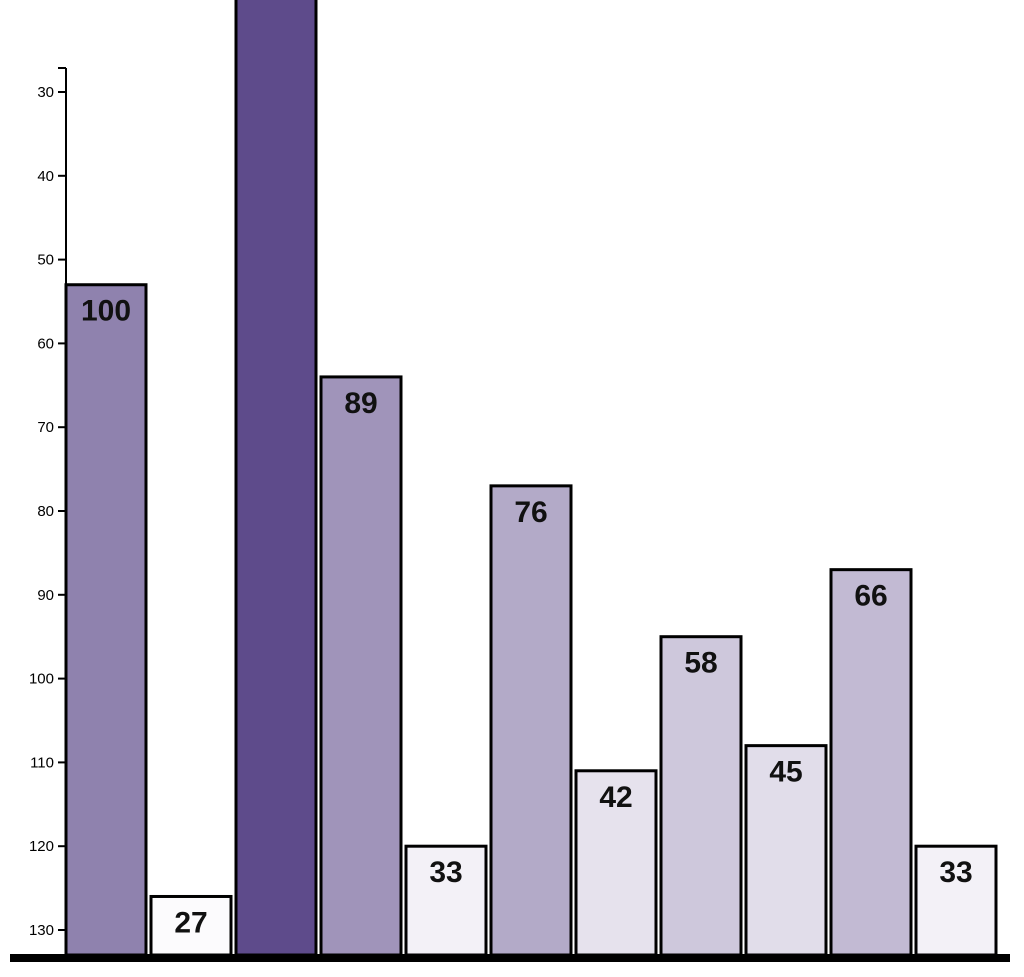 The image size is (1024, 977). Describe the element at coordinates (615, 797) in the screenshot. I see `bar-value-label: 42` at that location.